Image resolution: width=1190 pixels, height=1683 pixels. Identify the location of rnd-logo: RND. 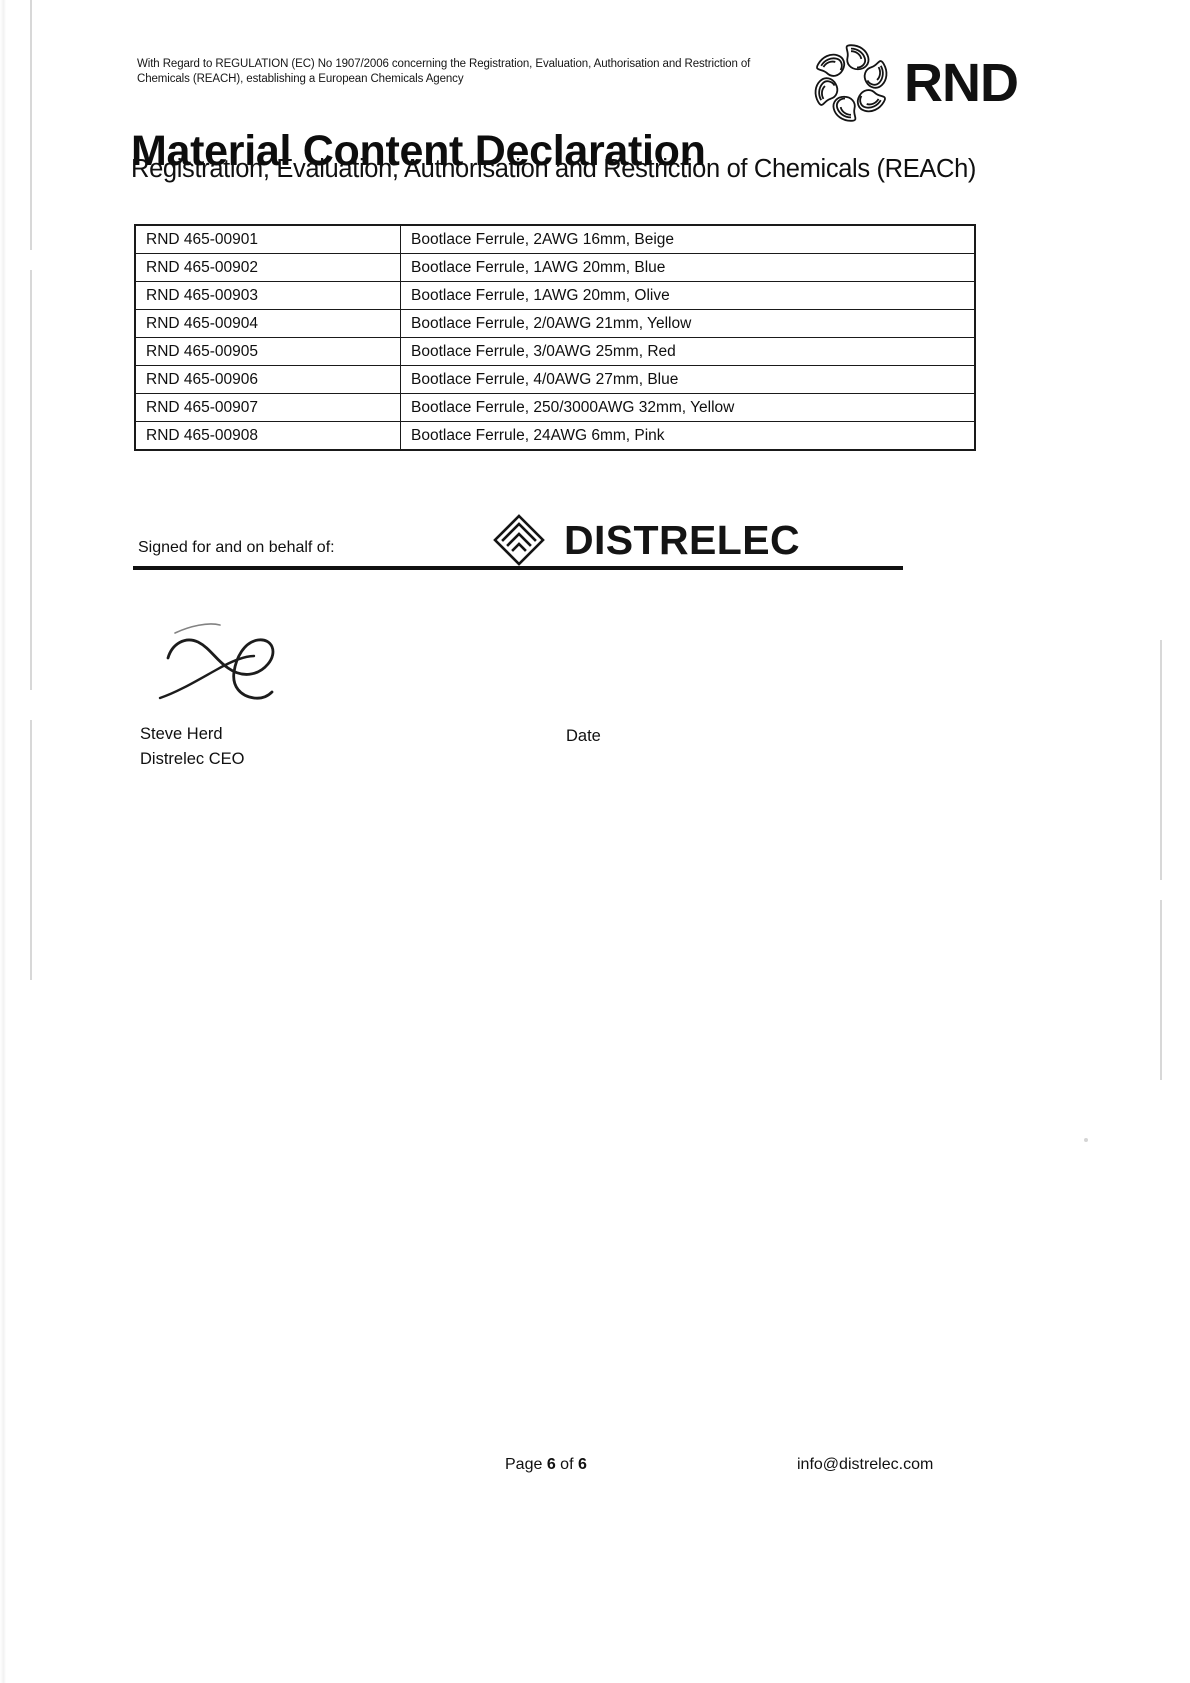
(913, 83).